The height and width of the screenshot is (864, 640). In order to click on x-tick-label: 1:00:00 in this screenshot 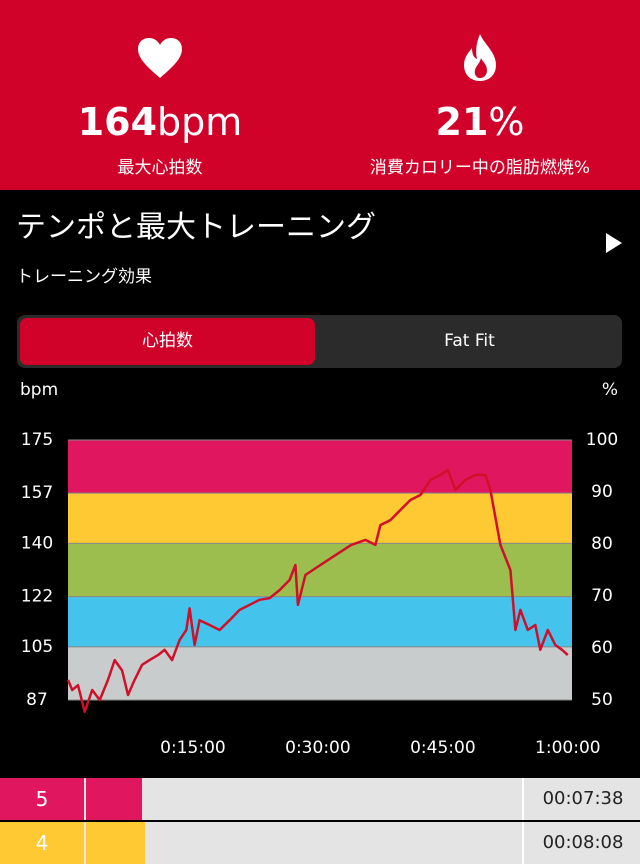, I will do `click(568, 748)`.